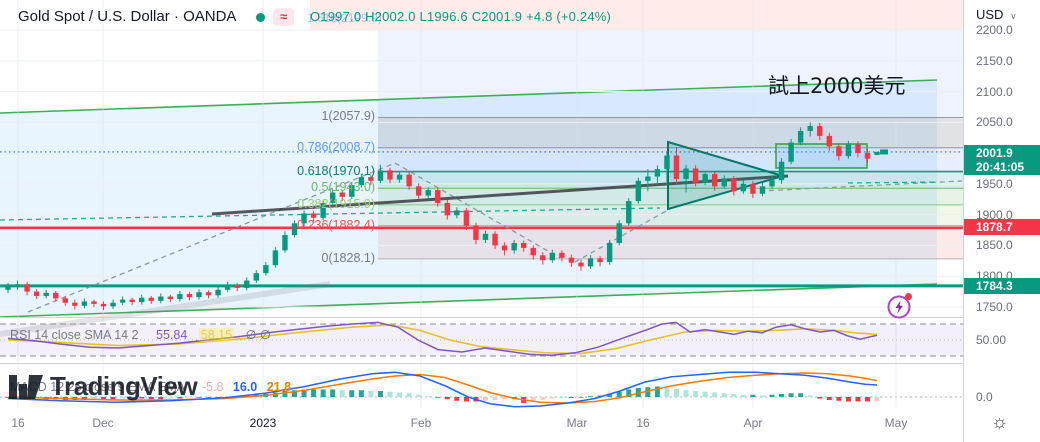  Describe the element at coordinates (577, 423) in the screenshot. I see `time-tick-label: Mar` at that location.